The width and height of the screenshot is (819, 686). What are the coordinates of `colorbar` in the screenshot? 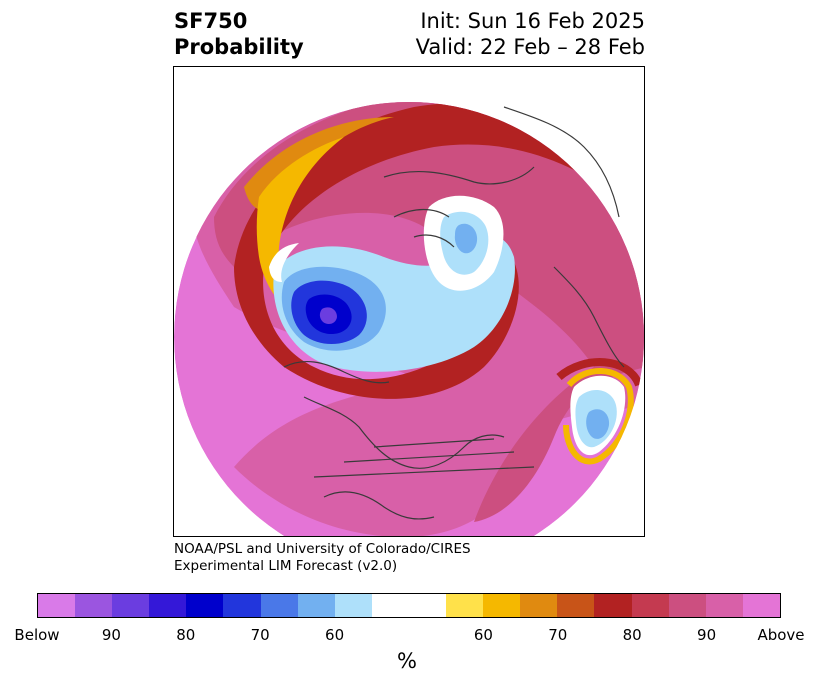 It's located at (409, 605).